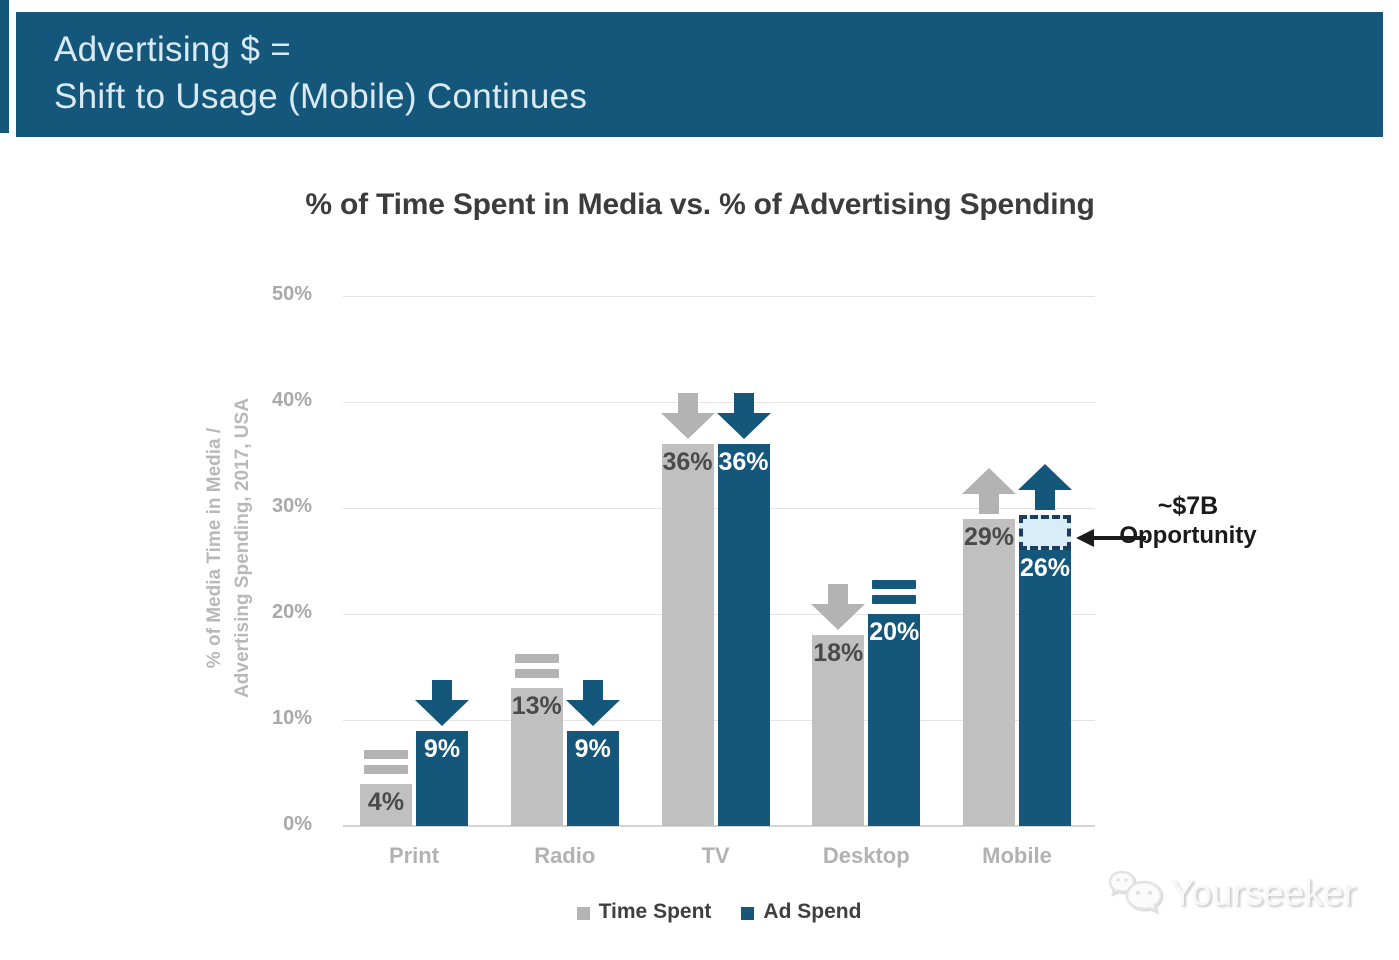  I want to click on y-tick-20%: 20%, so click(291, 612).